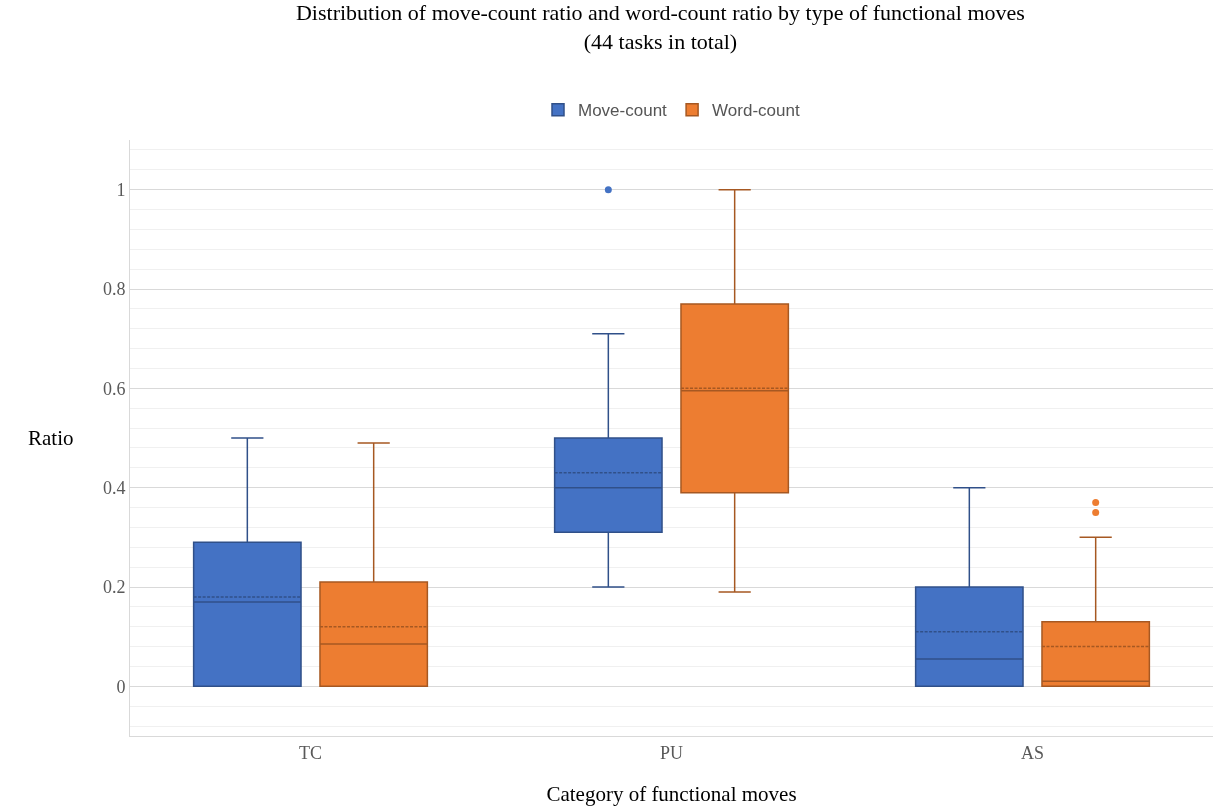 Image resolution: width=1223 pixels, height=806 pixels. Describe the element at coordinates (121, 189) in the screenshot. I see `y-tick-label: 1` at that location.